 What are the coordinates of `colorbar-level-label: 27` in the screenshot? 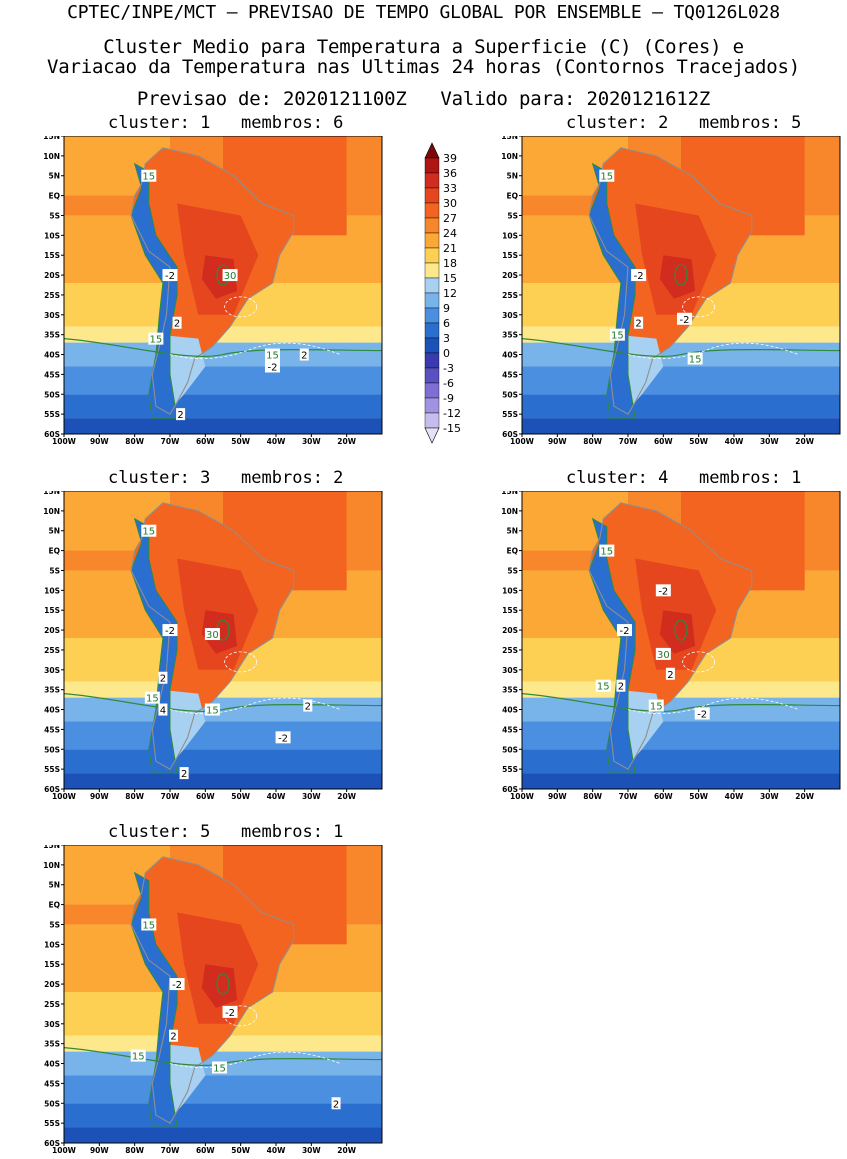 It's located at (450, 218).